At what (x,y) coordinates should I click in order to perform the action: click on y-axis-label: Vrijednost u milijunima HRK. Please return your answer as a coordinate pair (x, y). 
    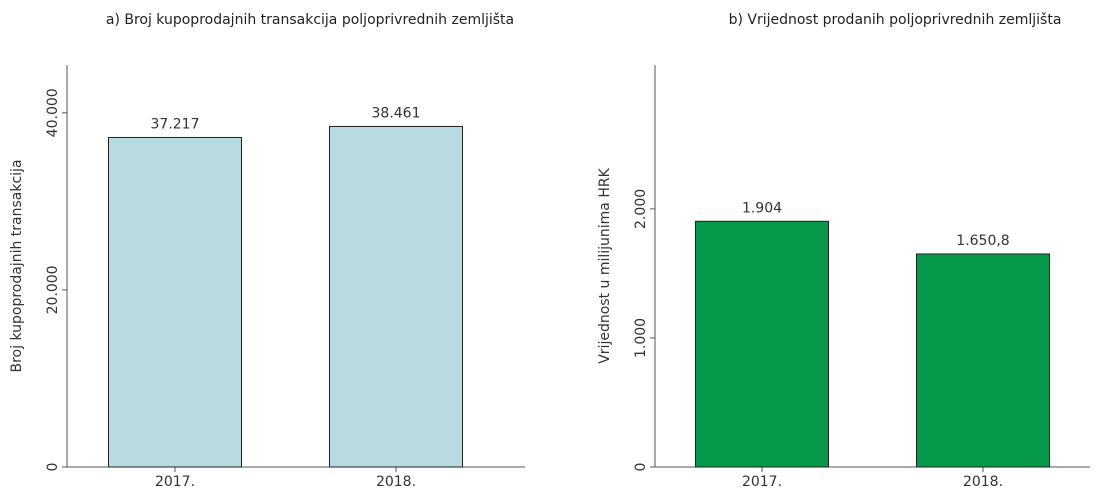
    Looking at the image, I should click on (605, 265).